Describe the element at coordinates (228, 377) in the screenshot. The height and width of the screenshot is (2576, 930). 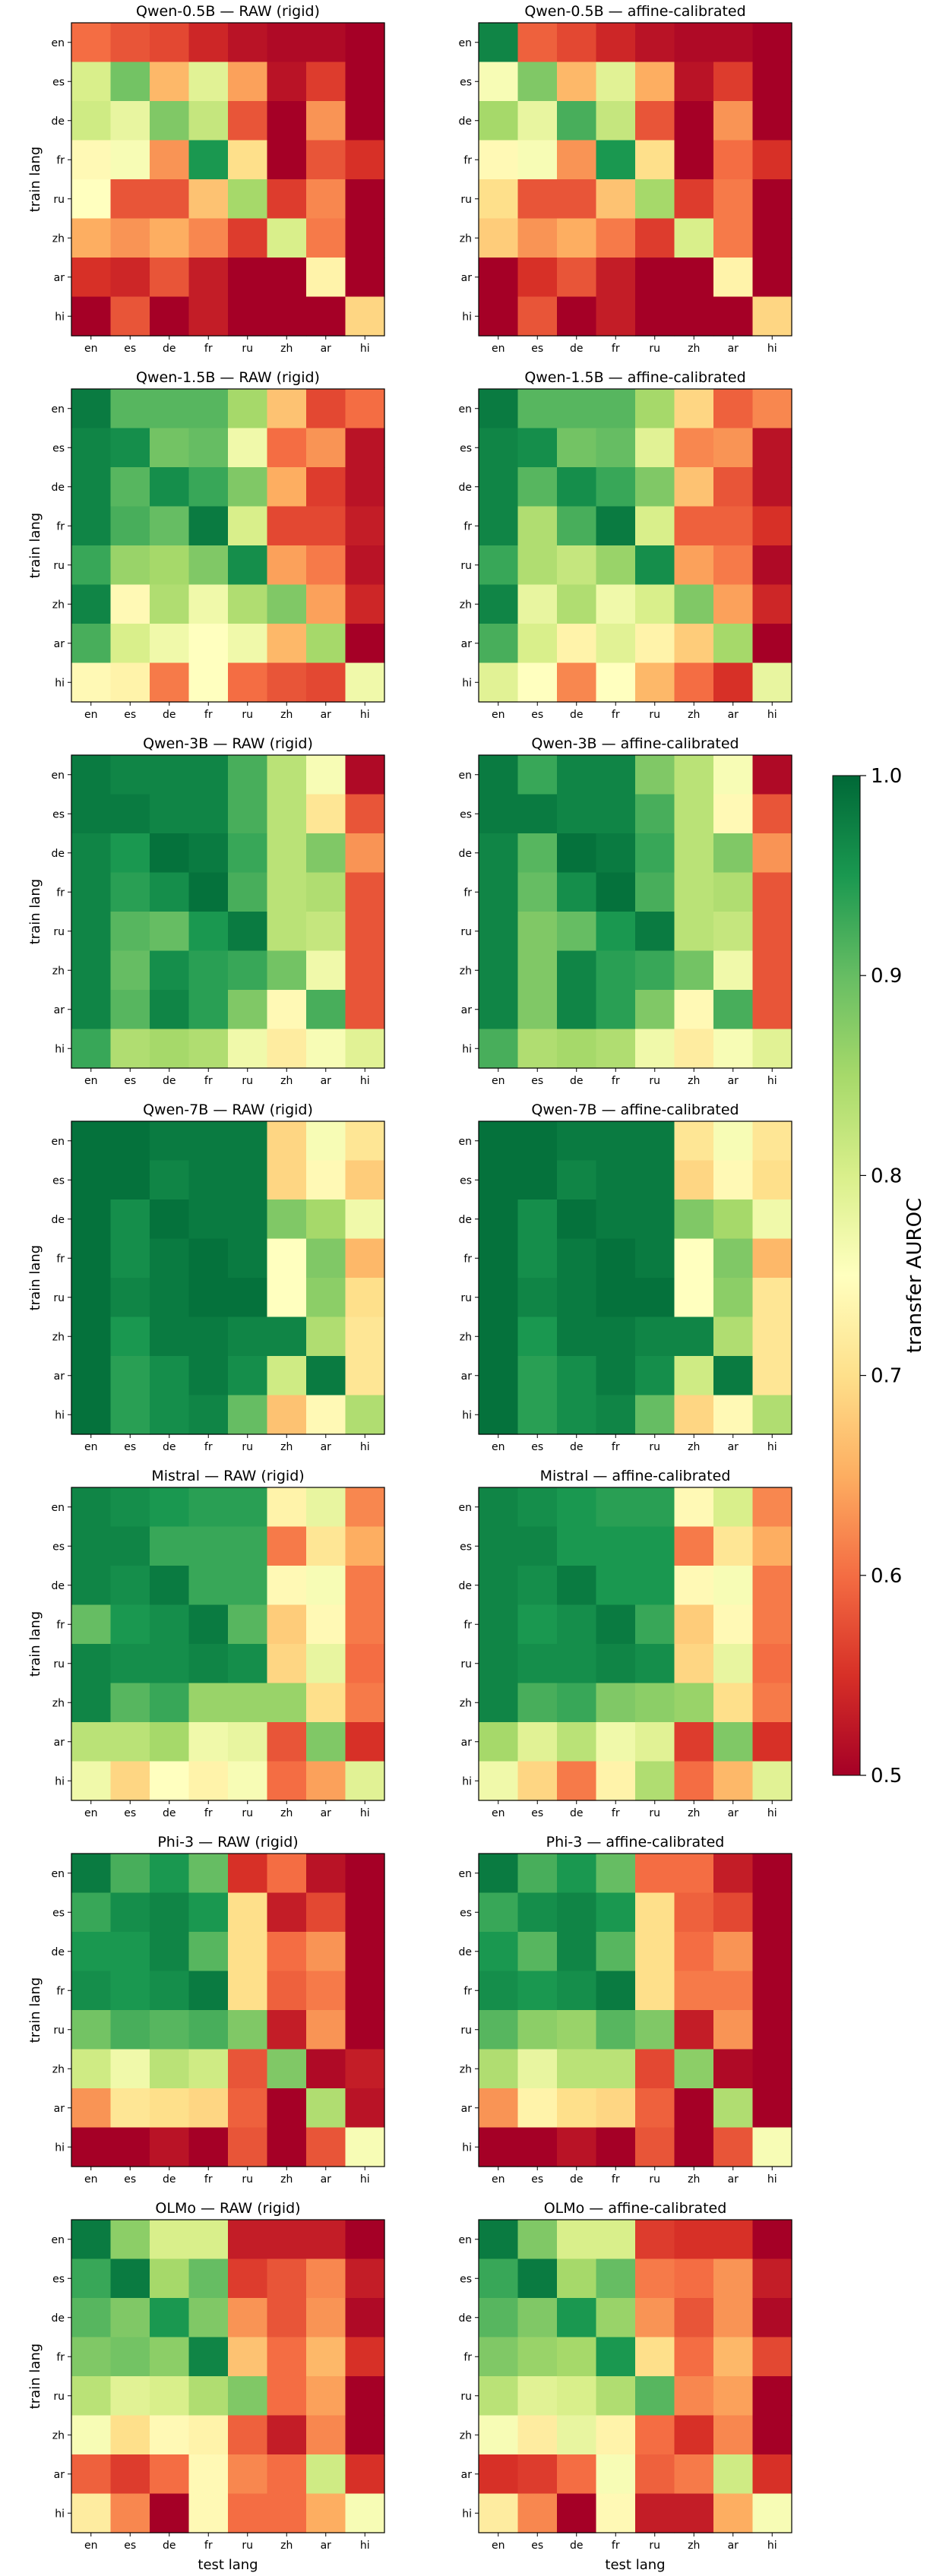
I see `panel-title: Qwen-1.5B — RAW (rigid)` at that location.